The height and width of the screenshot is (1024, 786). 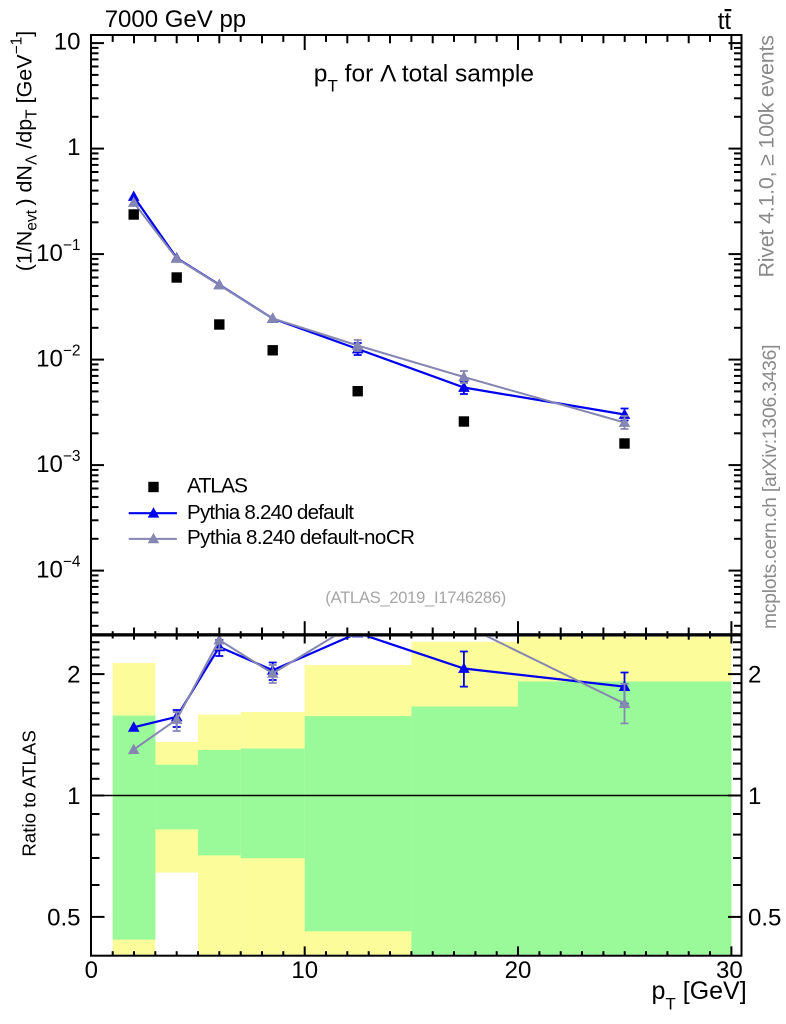 I want to click on svg-text: 20, so click(x=518, y=970).